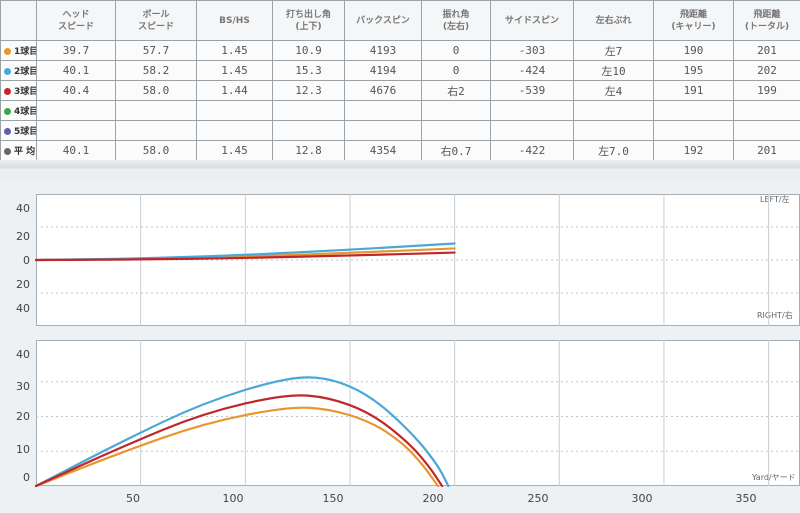 Image resolution: width=800 pixels, height=513 pixels. Describe the element at coordinates (766, 50) in the screenshot. I see `table-cell: 201` at that location.